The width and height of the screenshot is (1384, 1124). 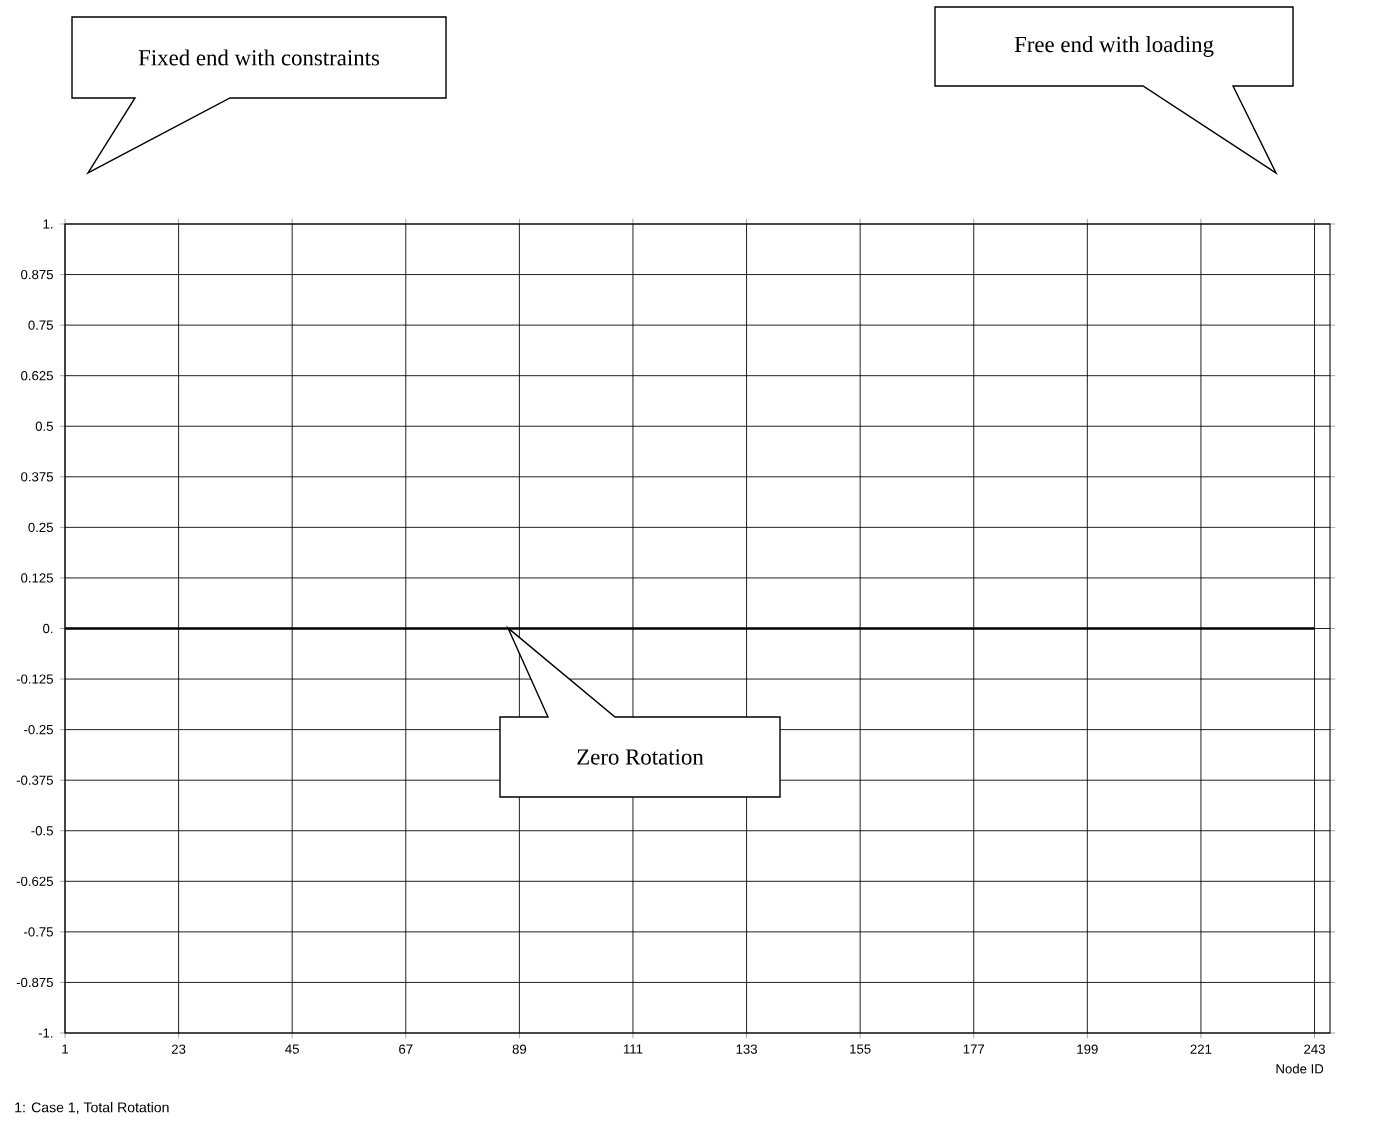 I want to click on y-tick-label: -1., so click(x=45, y=1033).